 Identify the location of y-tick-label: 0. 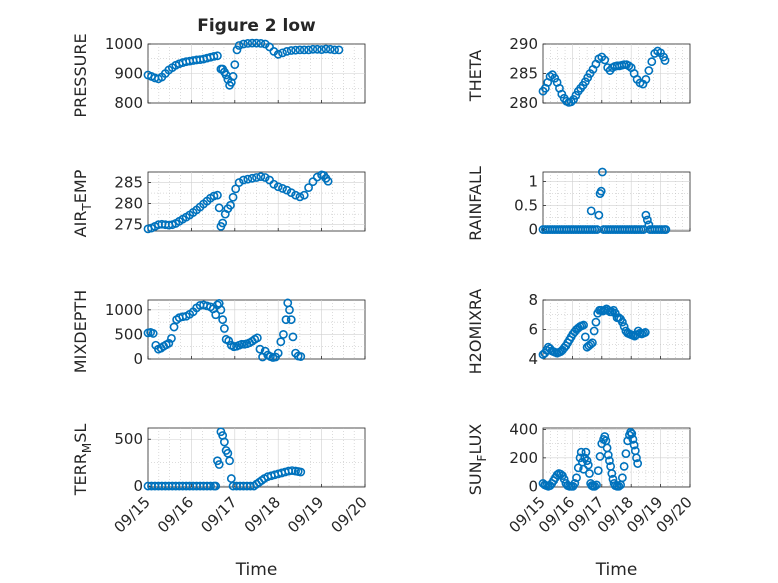
(533, 486).